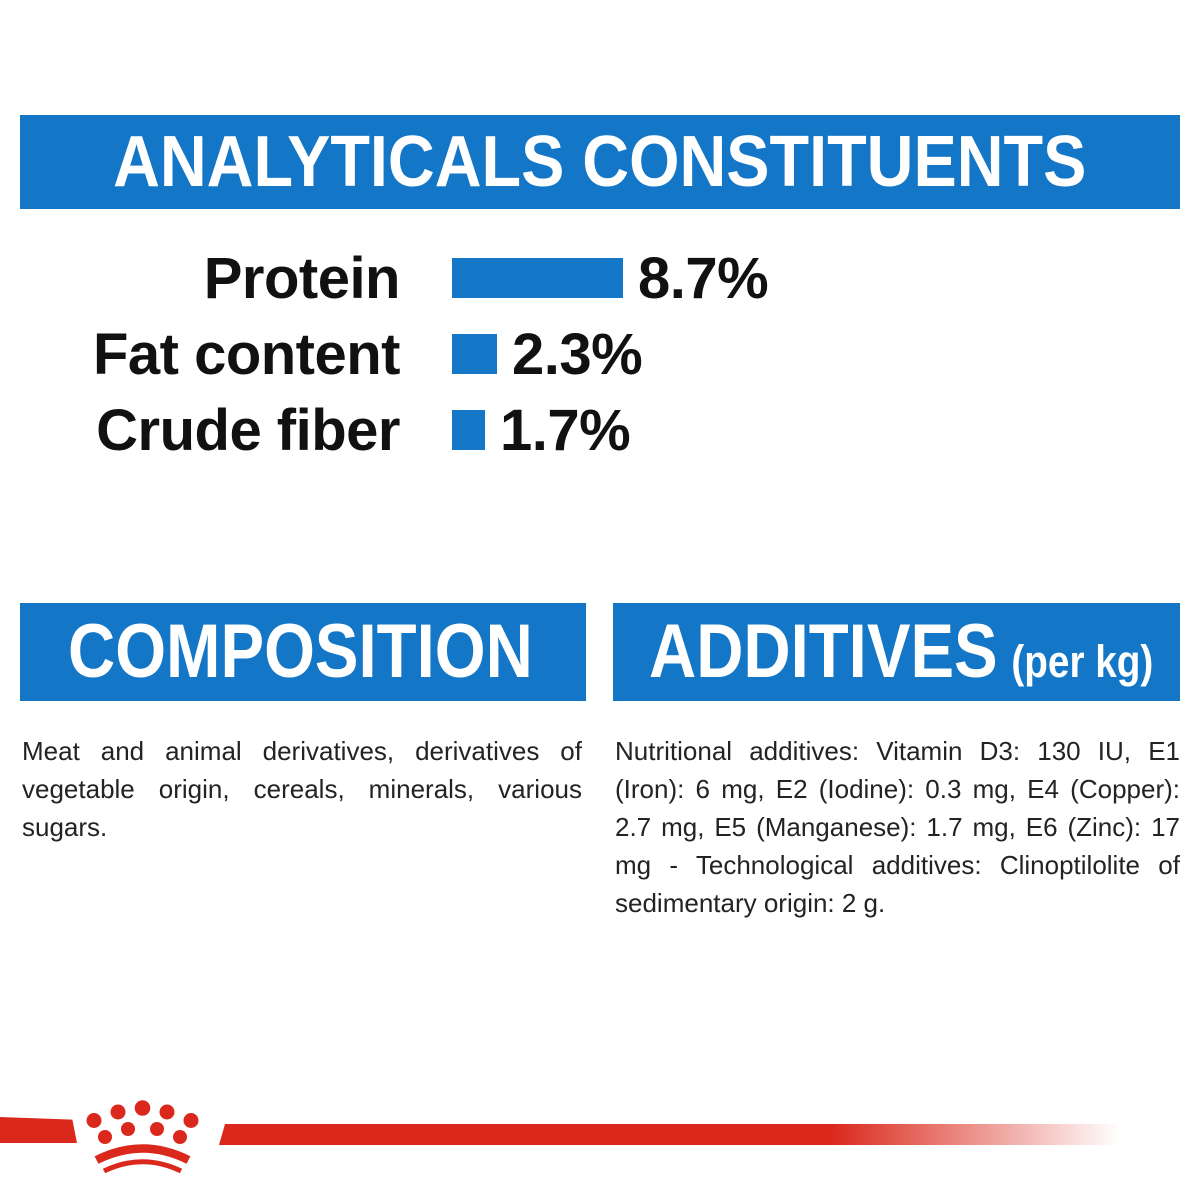 The image size is (1200, 1200). I want to click on brand-ribbon-left, so click(38, 1130).